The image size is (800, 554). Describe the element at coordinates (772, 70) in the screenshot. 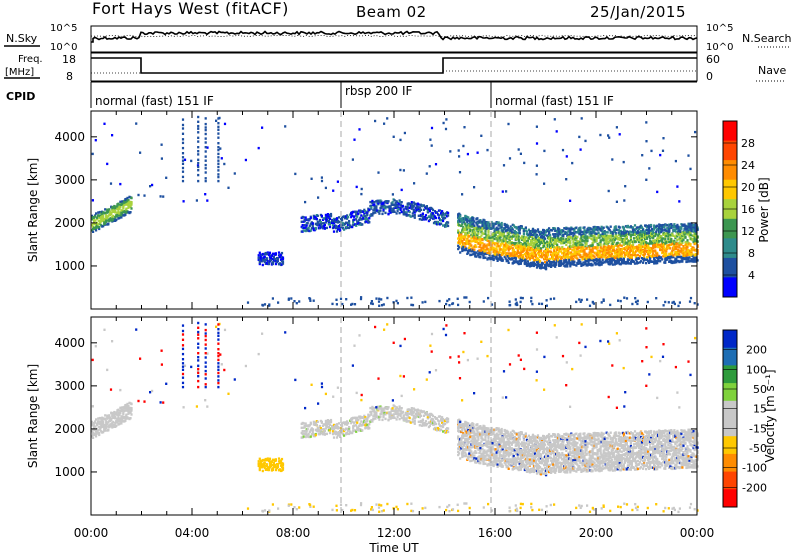

I see `nave-label: Nave` at that location.